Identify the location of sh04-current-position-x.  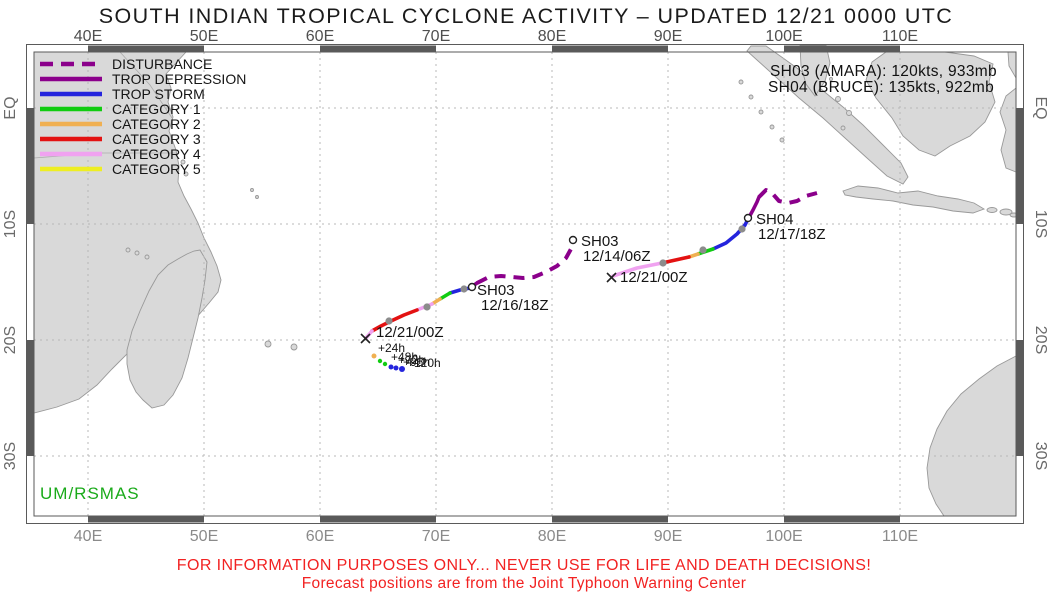
(611, 277).